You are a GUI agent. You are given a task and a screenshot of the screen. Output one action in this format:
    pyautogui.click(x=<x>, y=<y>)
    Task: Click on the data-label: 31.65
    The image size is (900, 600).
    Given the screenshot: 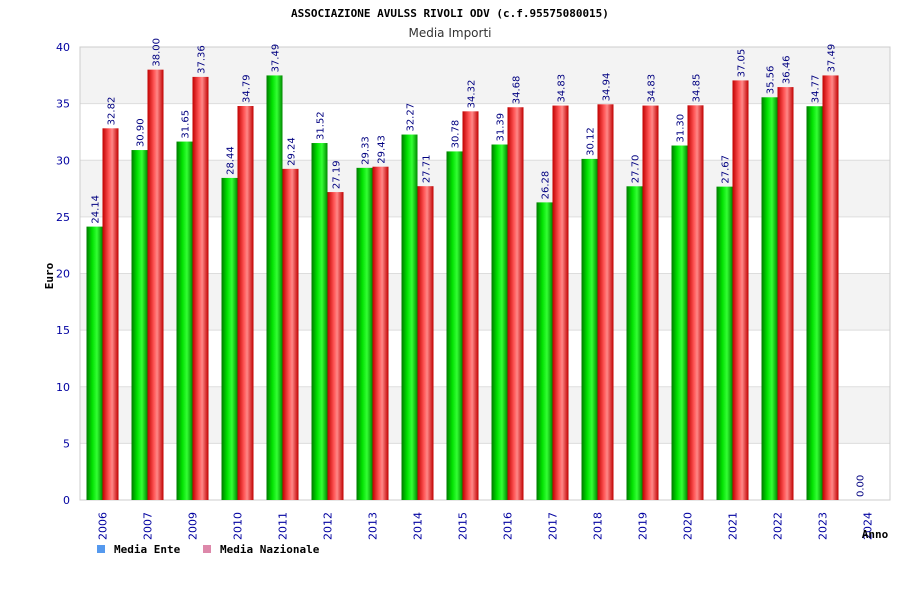 What is the action you would take?
    pyautogui.click(x=186, y=124)
    